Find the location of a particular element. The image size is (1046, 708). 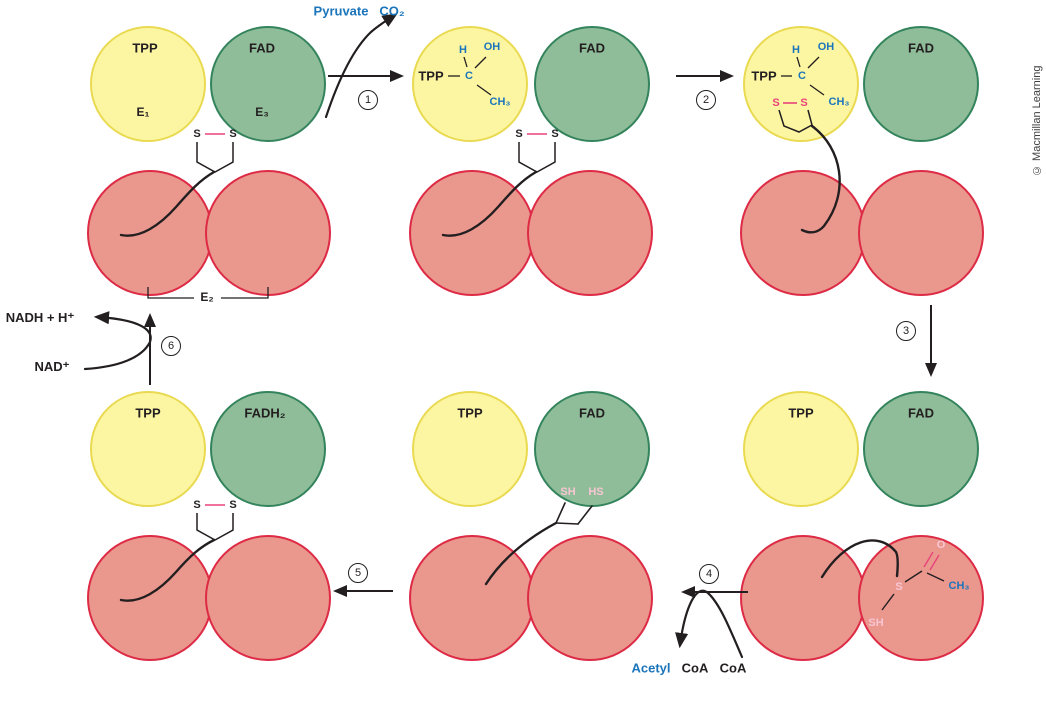

e1-tpp-circle-top-mid is located at coordinates (470, 84).